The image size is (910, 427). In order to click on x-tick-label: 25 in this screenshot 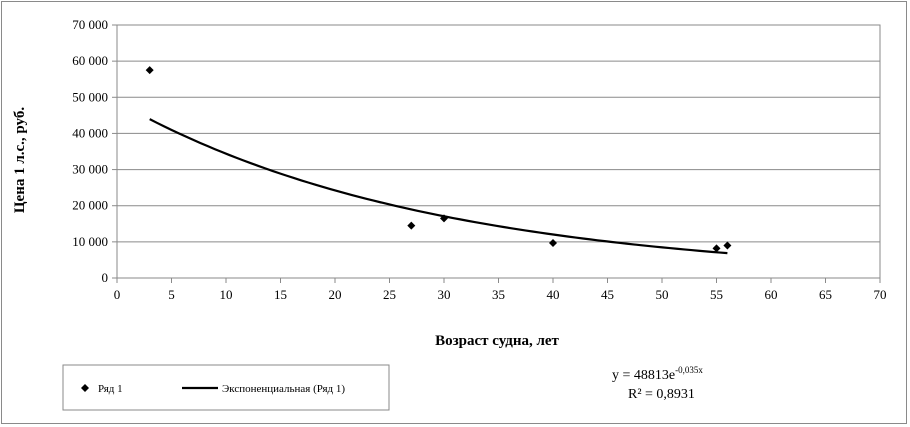, I will do `click(389, 294)`.